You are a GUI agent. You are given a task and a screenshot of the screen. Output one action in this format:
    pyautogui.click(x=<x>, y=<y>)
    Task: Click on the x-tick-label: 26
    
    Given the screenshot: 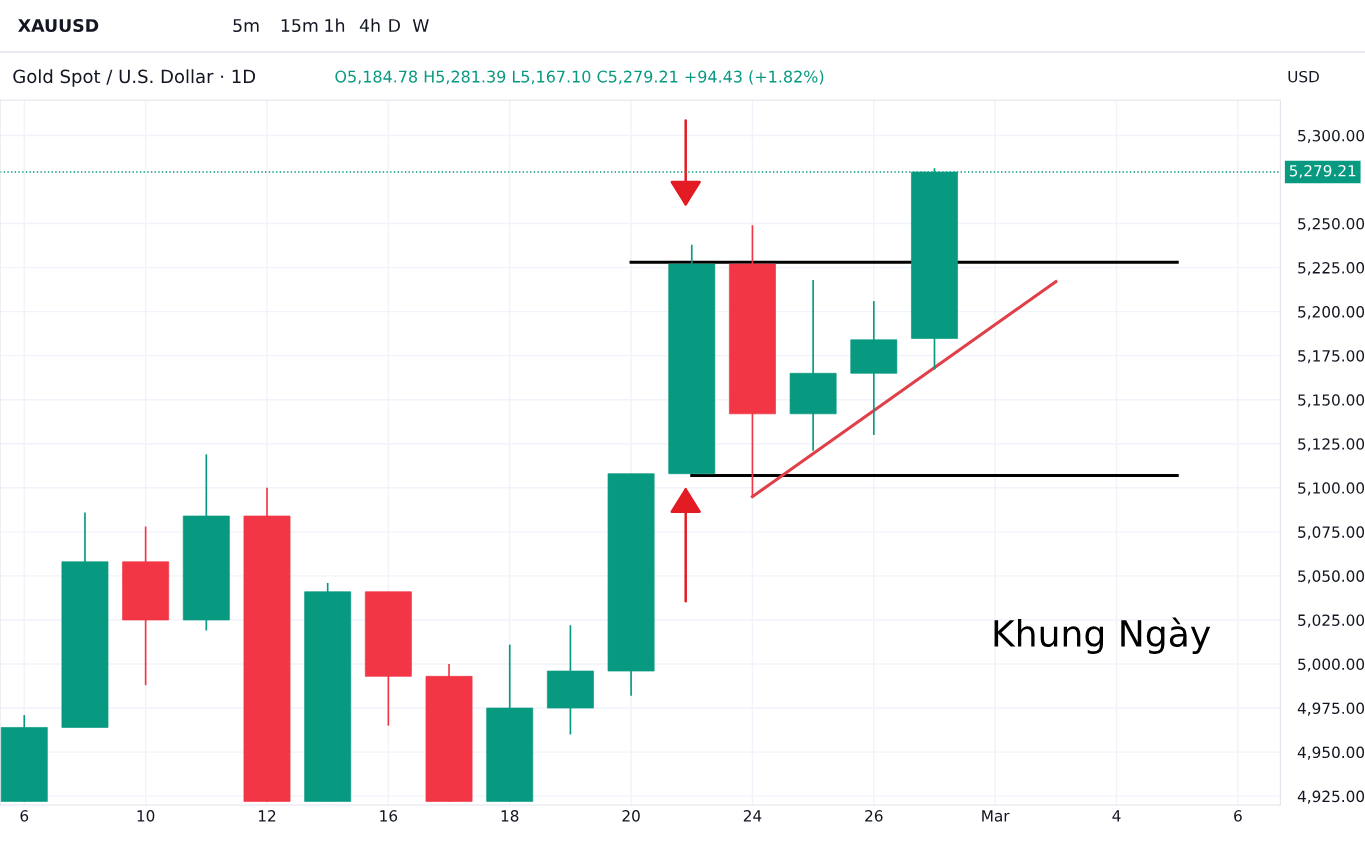 What is the action you would take?
    pyautogui.click(x=874, y=816)
    